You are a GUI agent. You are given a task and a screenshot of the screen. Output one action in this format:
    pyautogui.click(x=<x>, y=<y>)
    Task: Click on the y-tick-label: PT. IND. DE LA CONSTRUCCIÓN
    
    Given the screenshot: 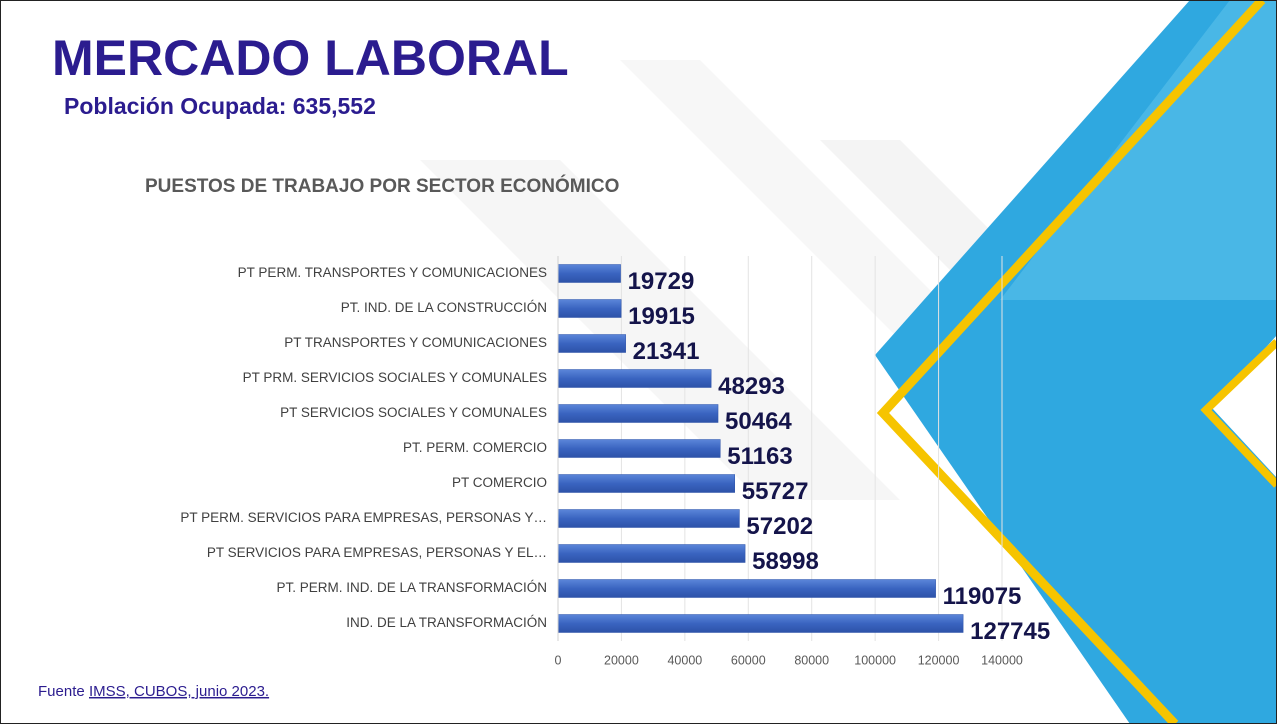 What is the action you would take?
    pyautogui.click(x=444, y=307)
    